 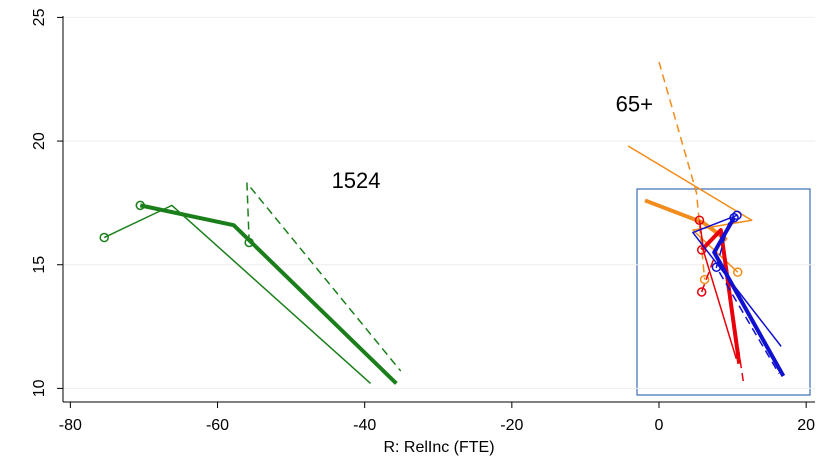 What do you see at coordinates (364, 425) in the screenshot?
I see `x-tick-label: -40` at bounding box center [364, 425].